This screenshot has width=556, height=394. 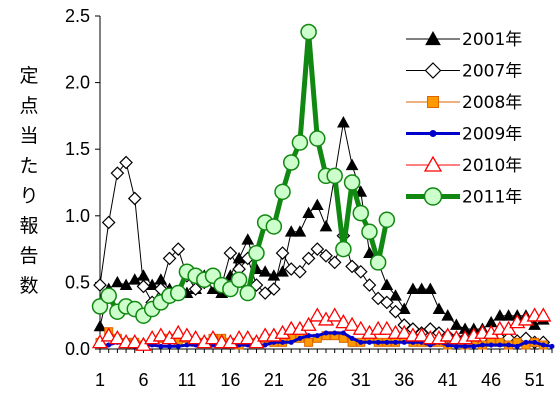 I want to click on x-tick-label: 6, so click(x=143, y=380).